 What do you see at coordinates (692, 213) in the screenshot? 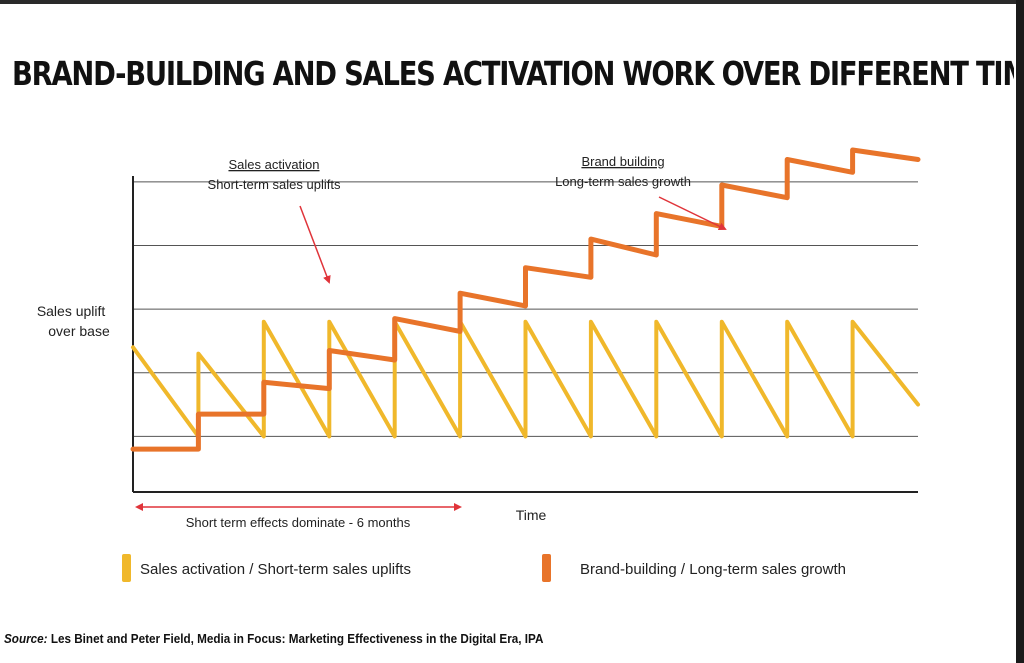
I see `annotation-brand-arrow` at bounding box center [692, 213].